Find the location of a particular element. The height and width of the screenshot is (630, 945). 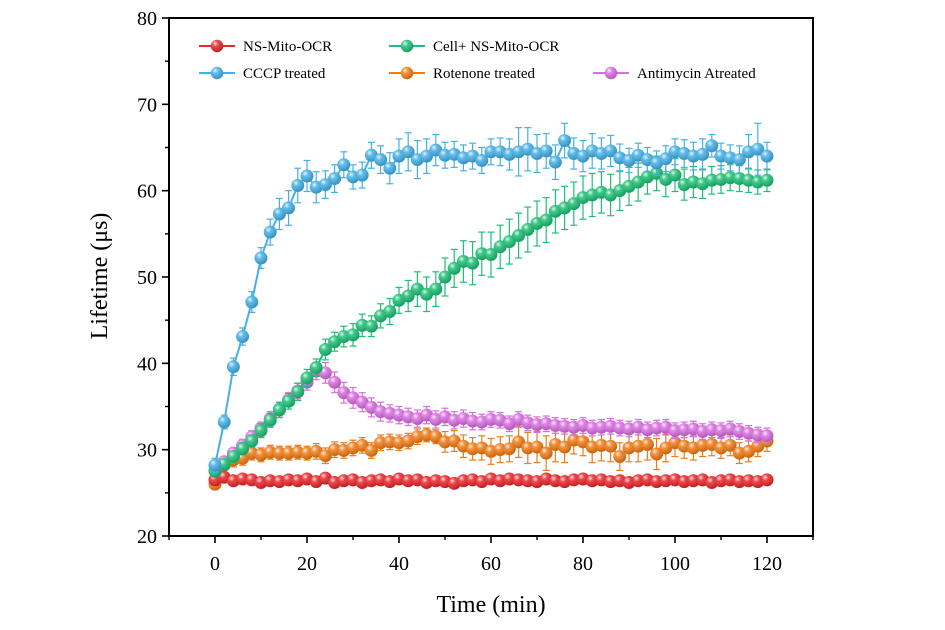

x-tick-label: 80 is located at coordinates (583, 564).